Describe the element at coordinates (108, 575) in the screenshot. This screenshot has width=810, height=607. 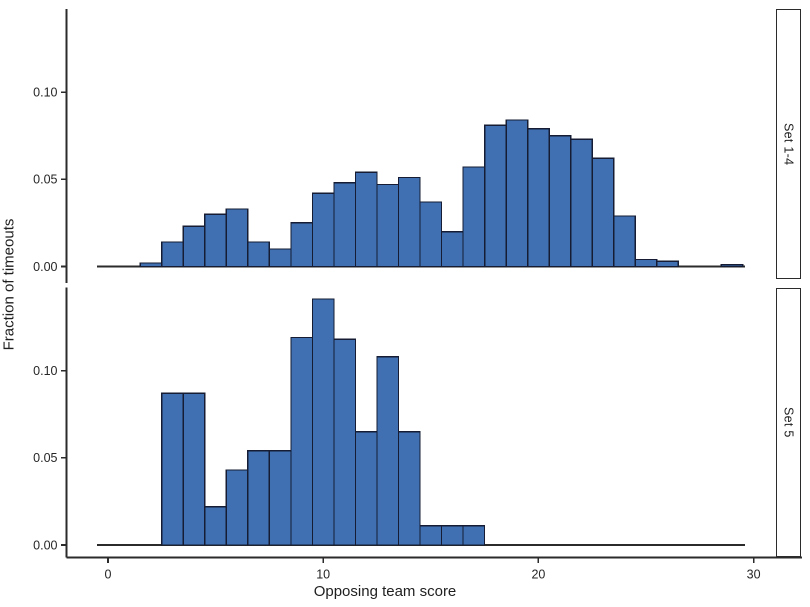
I see `x-tick-label: 0` at that location.